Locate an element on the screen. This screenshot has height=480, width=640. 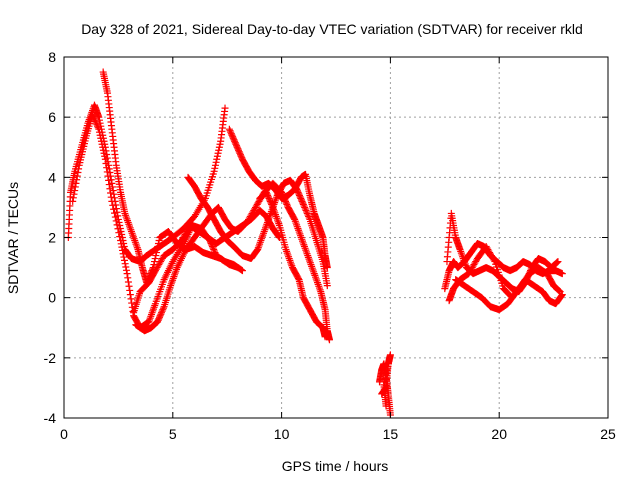
y-tick-label: -4 is located at coordinates (50, 418).